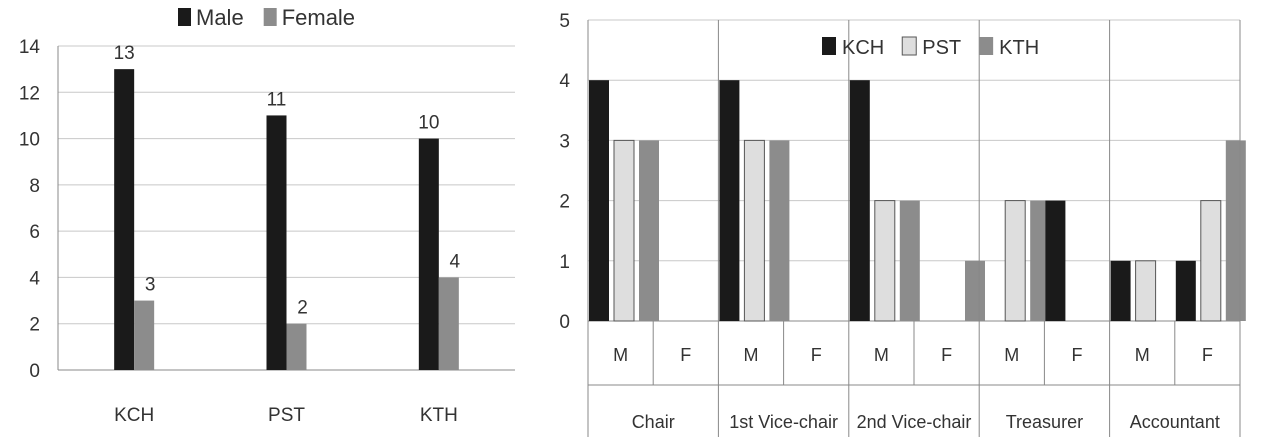 This screenshot has height=437, width=1262. I want to click on y-tick-label: 3, so click(564, 141).